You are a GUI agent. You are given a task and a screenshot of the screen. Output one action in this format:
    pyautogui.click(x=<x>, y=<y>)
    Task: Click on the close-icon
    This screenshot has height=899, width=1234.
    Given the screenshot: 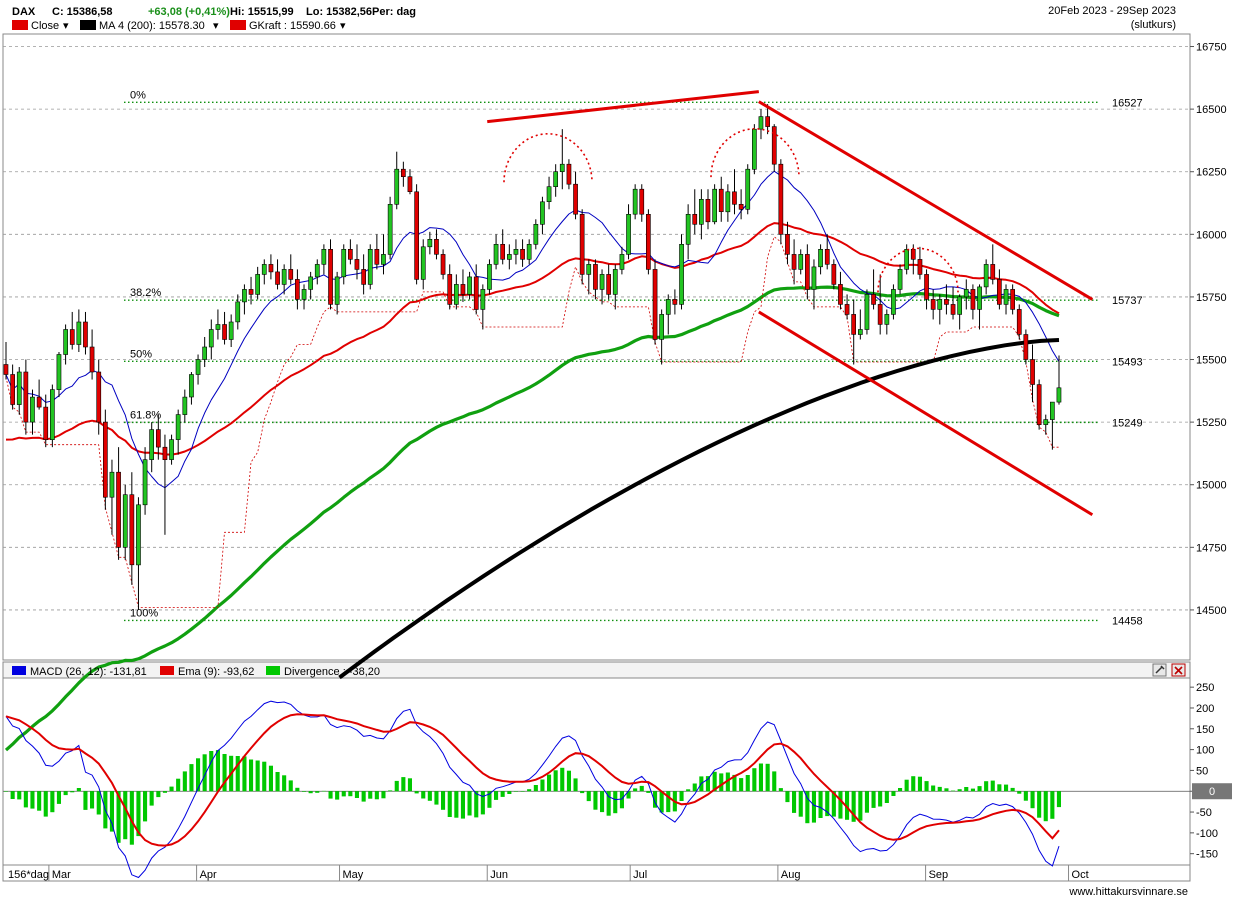 What is the action you would take?
    pyautogui.click(x=1178, y=670)
    